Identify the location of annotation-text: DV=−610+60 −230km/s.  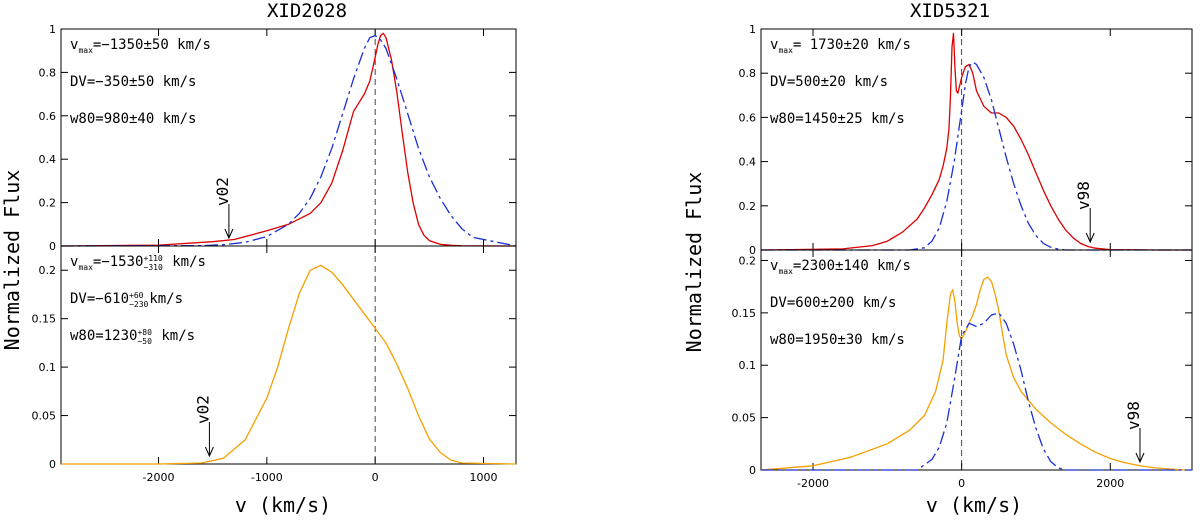
(126, 300).